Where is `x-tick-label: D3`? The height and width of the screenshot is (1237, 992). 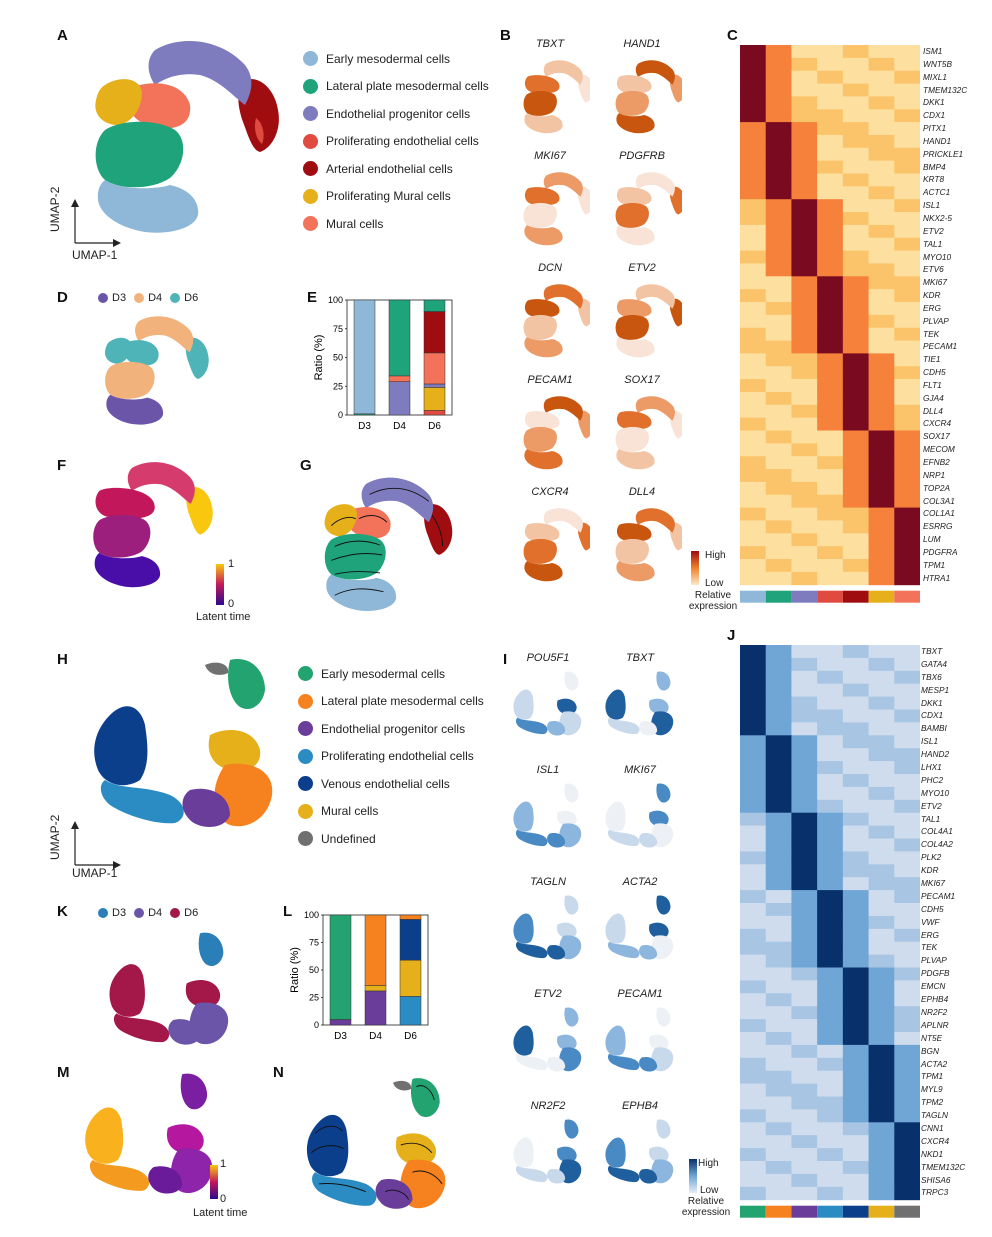 x-tick-label: D3 is located at coordinates (364, 426).